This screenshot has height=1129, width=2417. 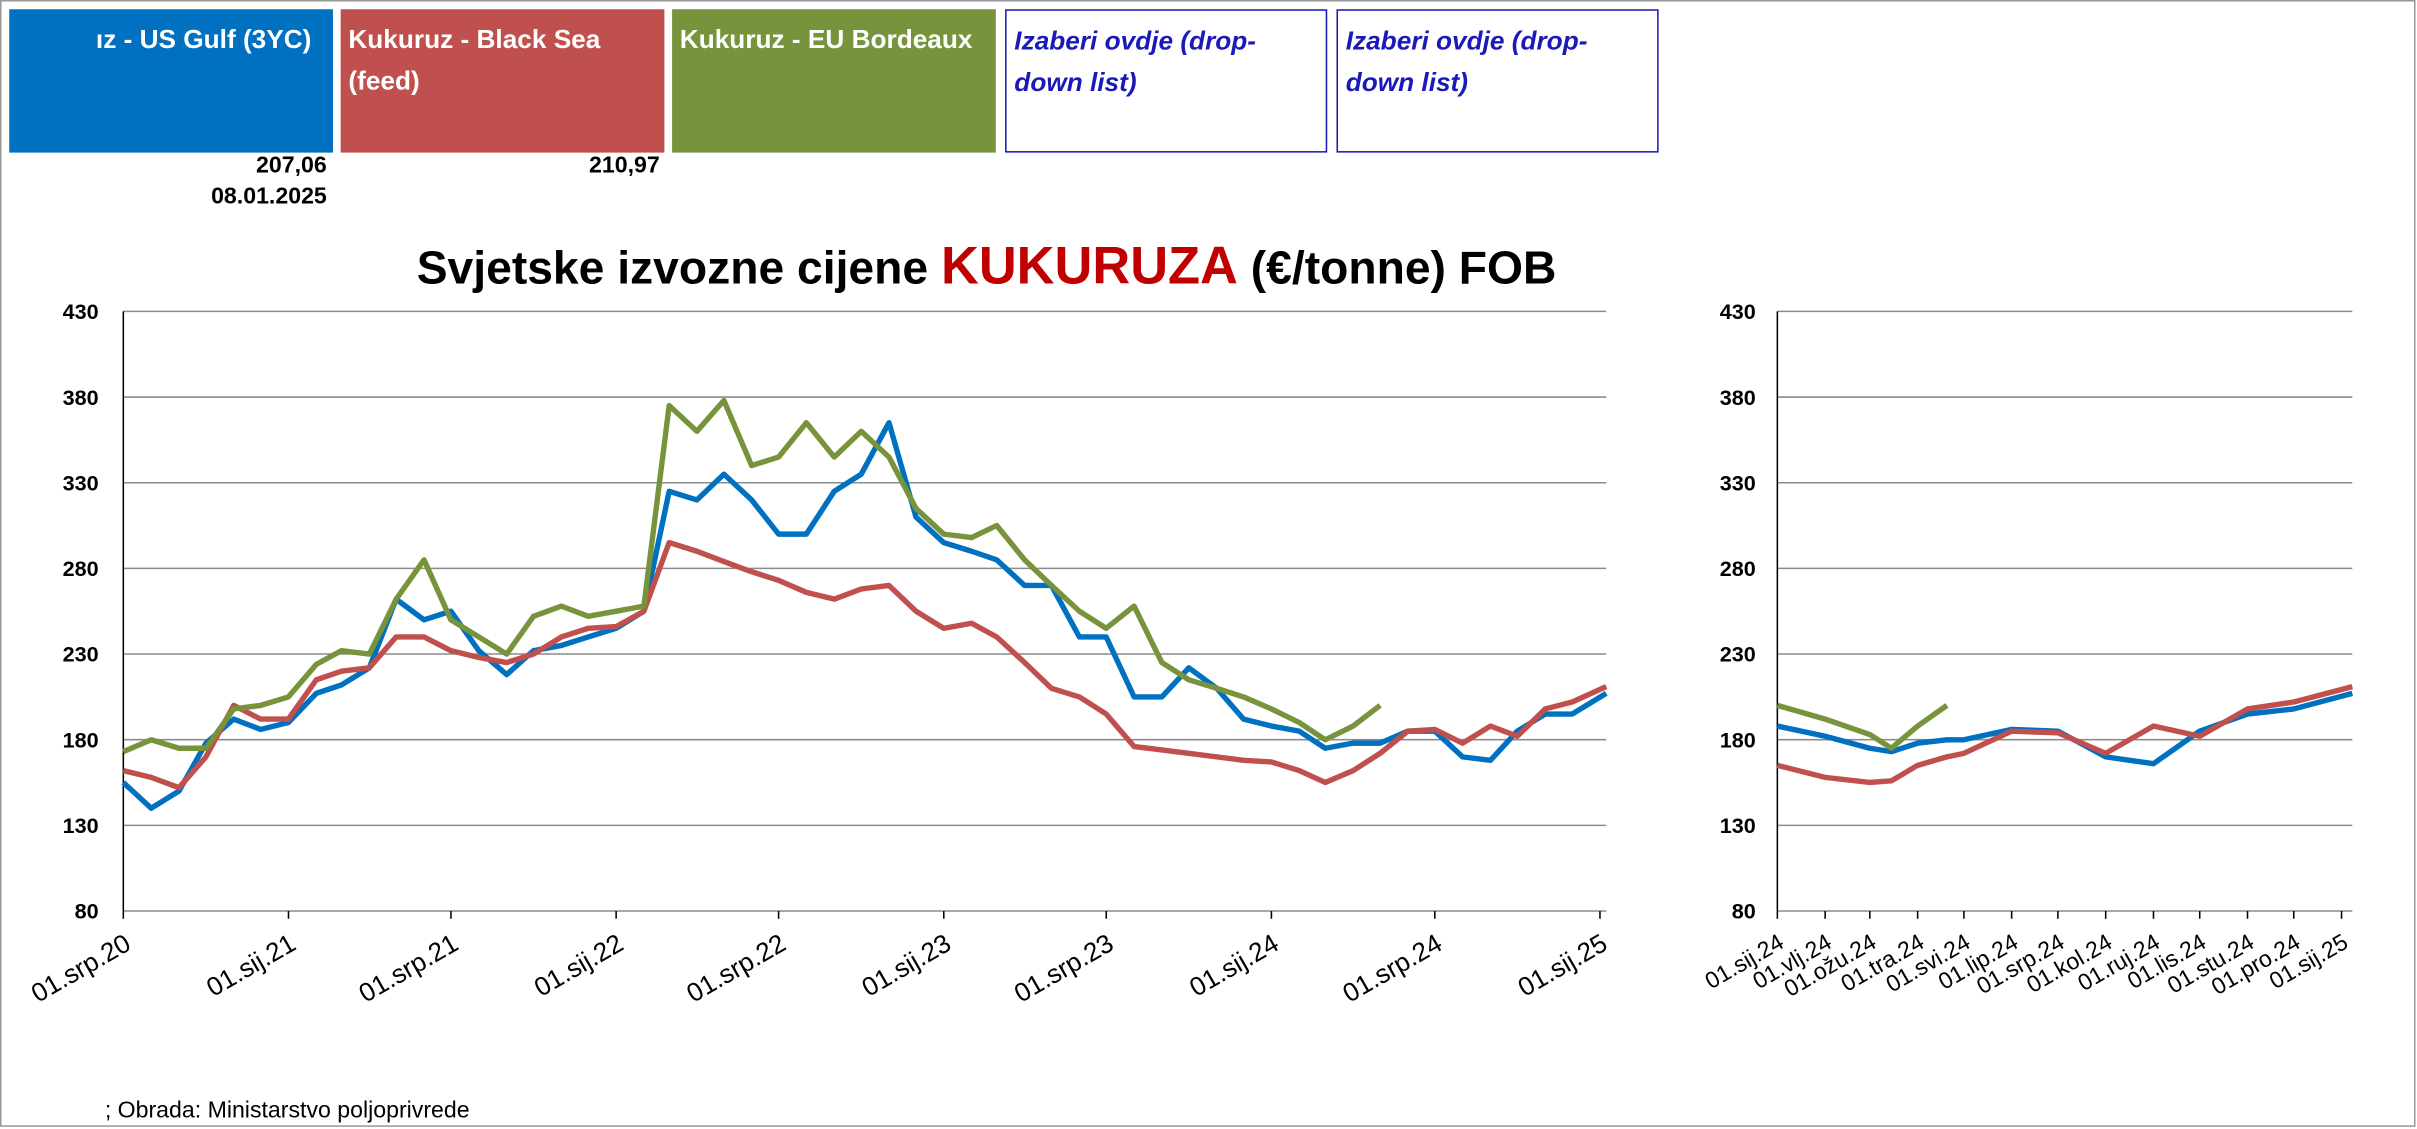 What do you see at coordinates (1562, 965) in the screenshot?
I see `x-tick-label: 01.sij.25` at bounding box center [1562, 965].